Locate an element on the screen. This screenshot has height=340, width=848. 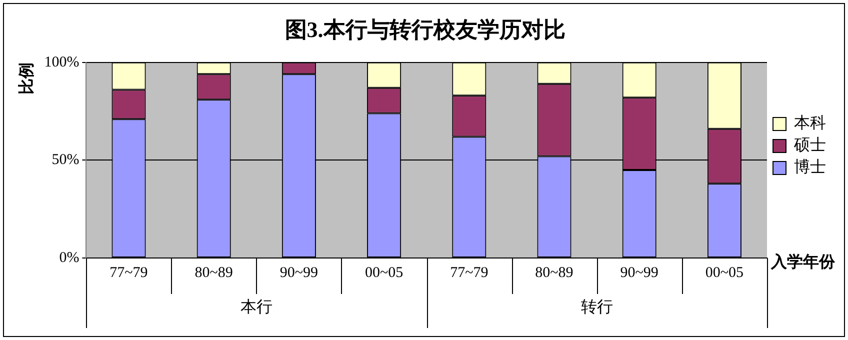
x-axis-title: 入学年份 is located at coordinates (803, 262).